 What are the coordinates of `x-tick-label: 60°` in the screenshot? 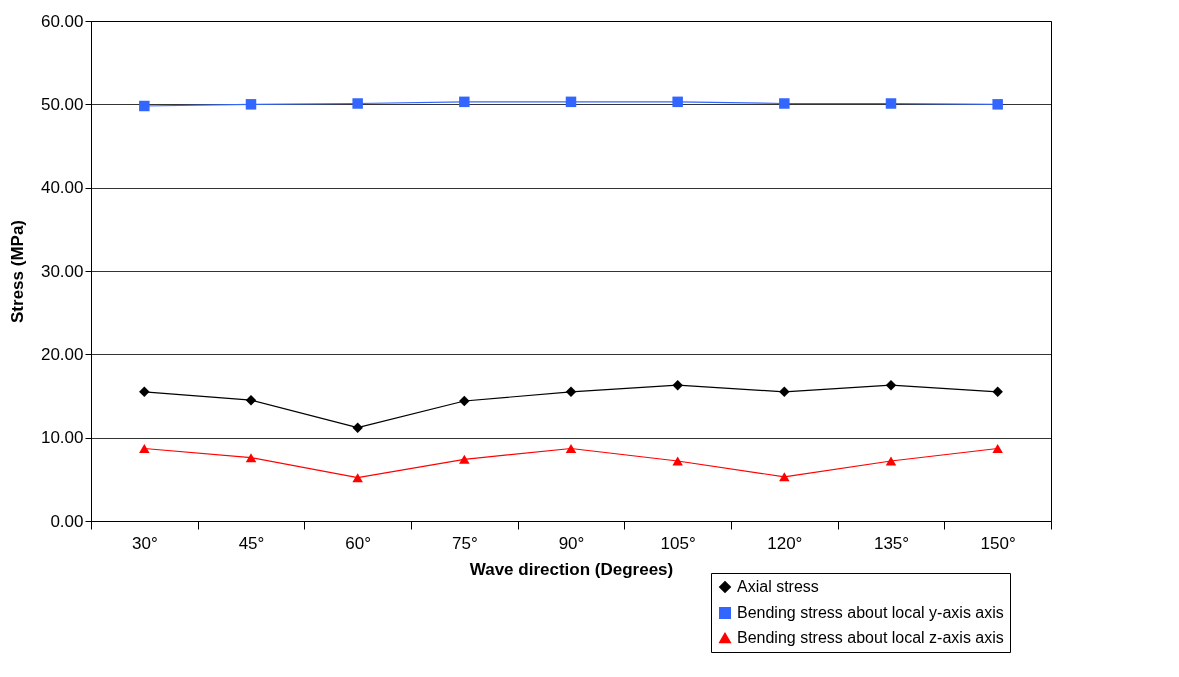 It's located at (358, 543).